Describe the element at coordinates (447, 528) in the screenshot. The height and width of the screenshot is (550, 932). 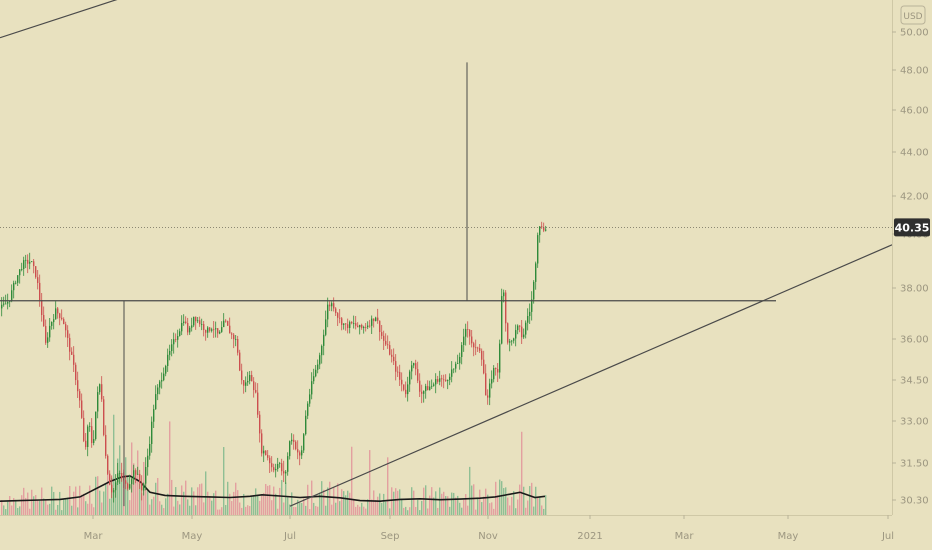
I see `time-axis: Mar May Jul Sep Nov 2021 Mar May Jul` at that location.